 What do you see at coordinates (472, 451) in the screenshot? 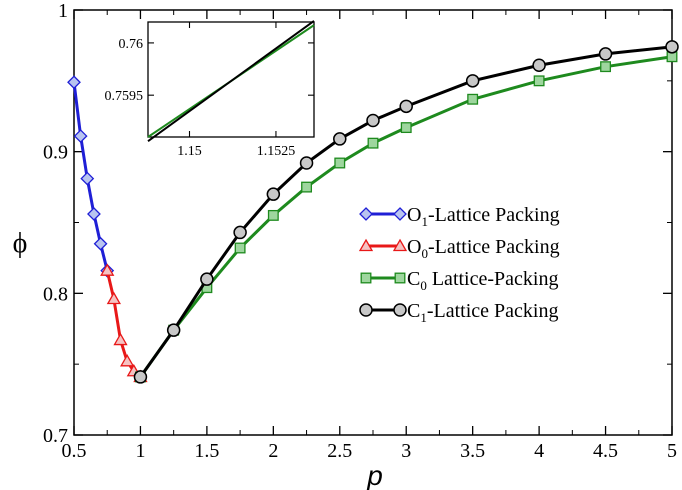
I see `x-tick-label: 3.5` at bounding box center [472, 451].